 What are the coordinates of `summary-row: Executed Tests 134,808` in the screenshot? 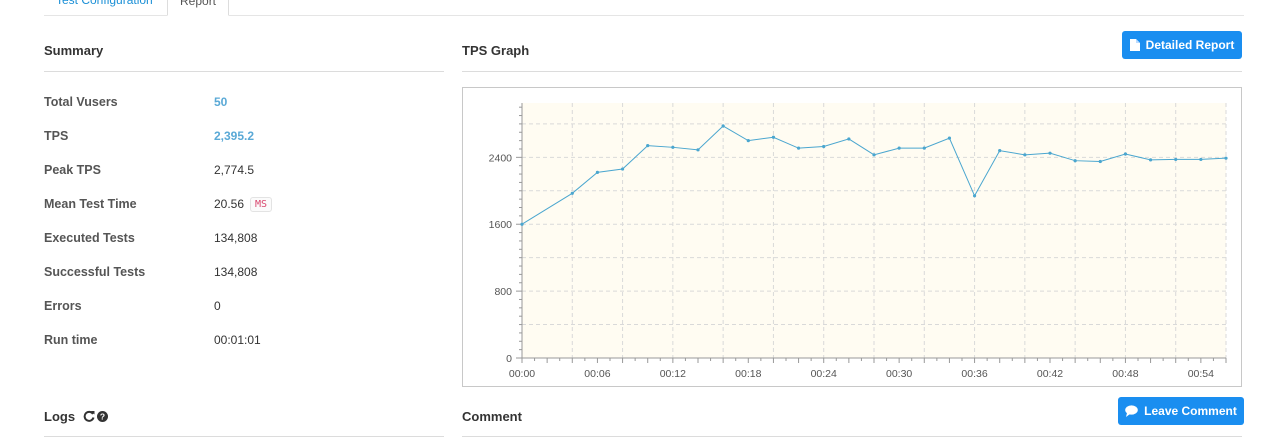 It's located at (244, 241).